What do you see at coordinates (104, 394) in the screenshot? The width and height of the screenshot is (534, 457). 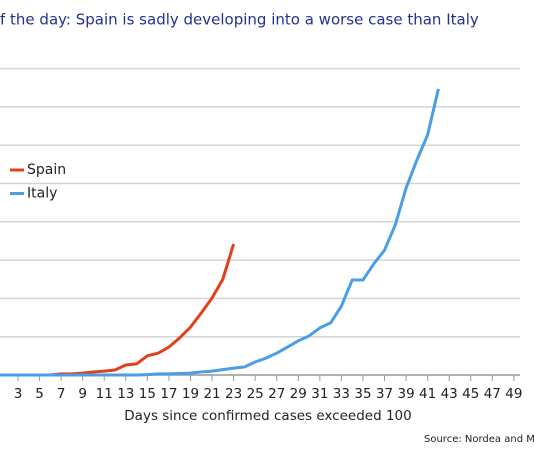 I see `x-tick-label: 11` at bounding box center [104, 394].